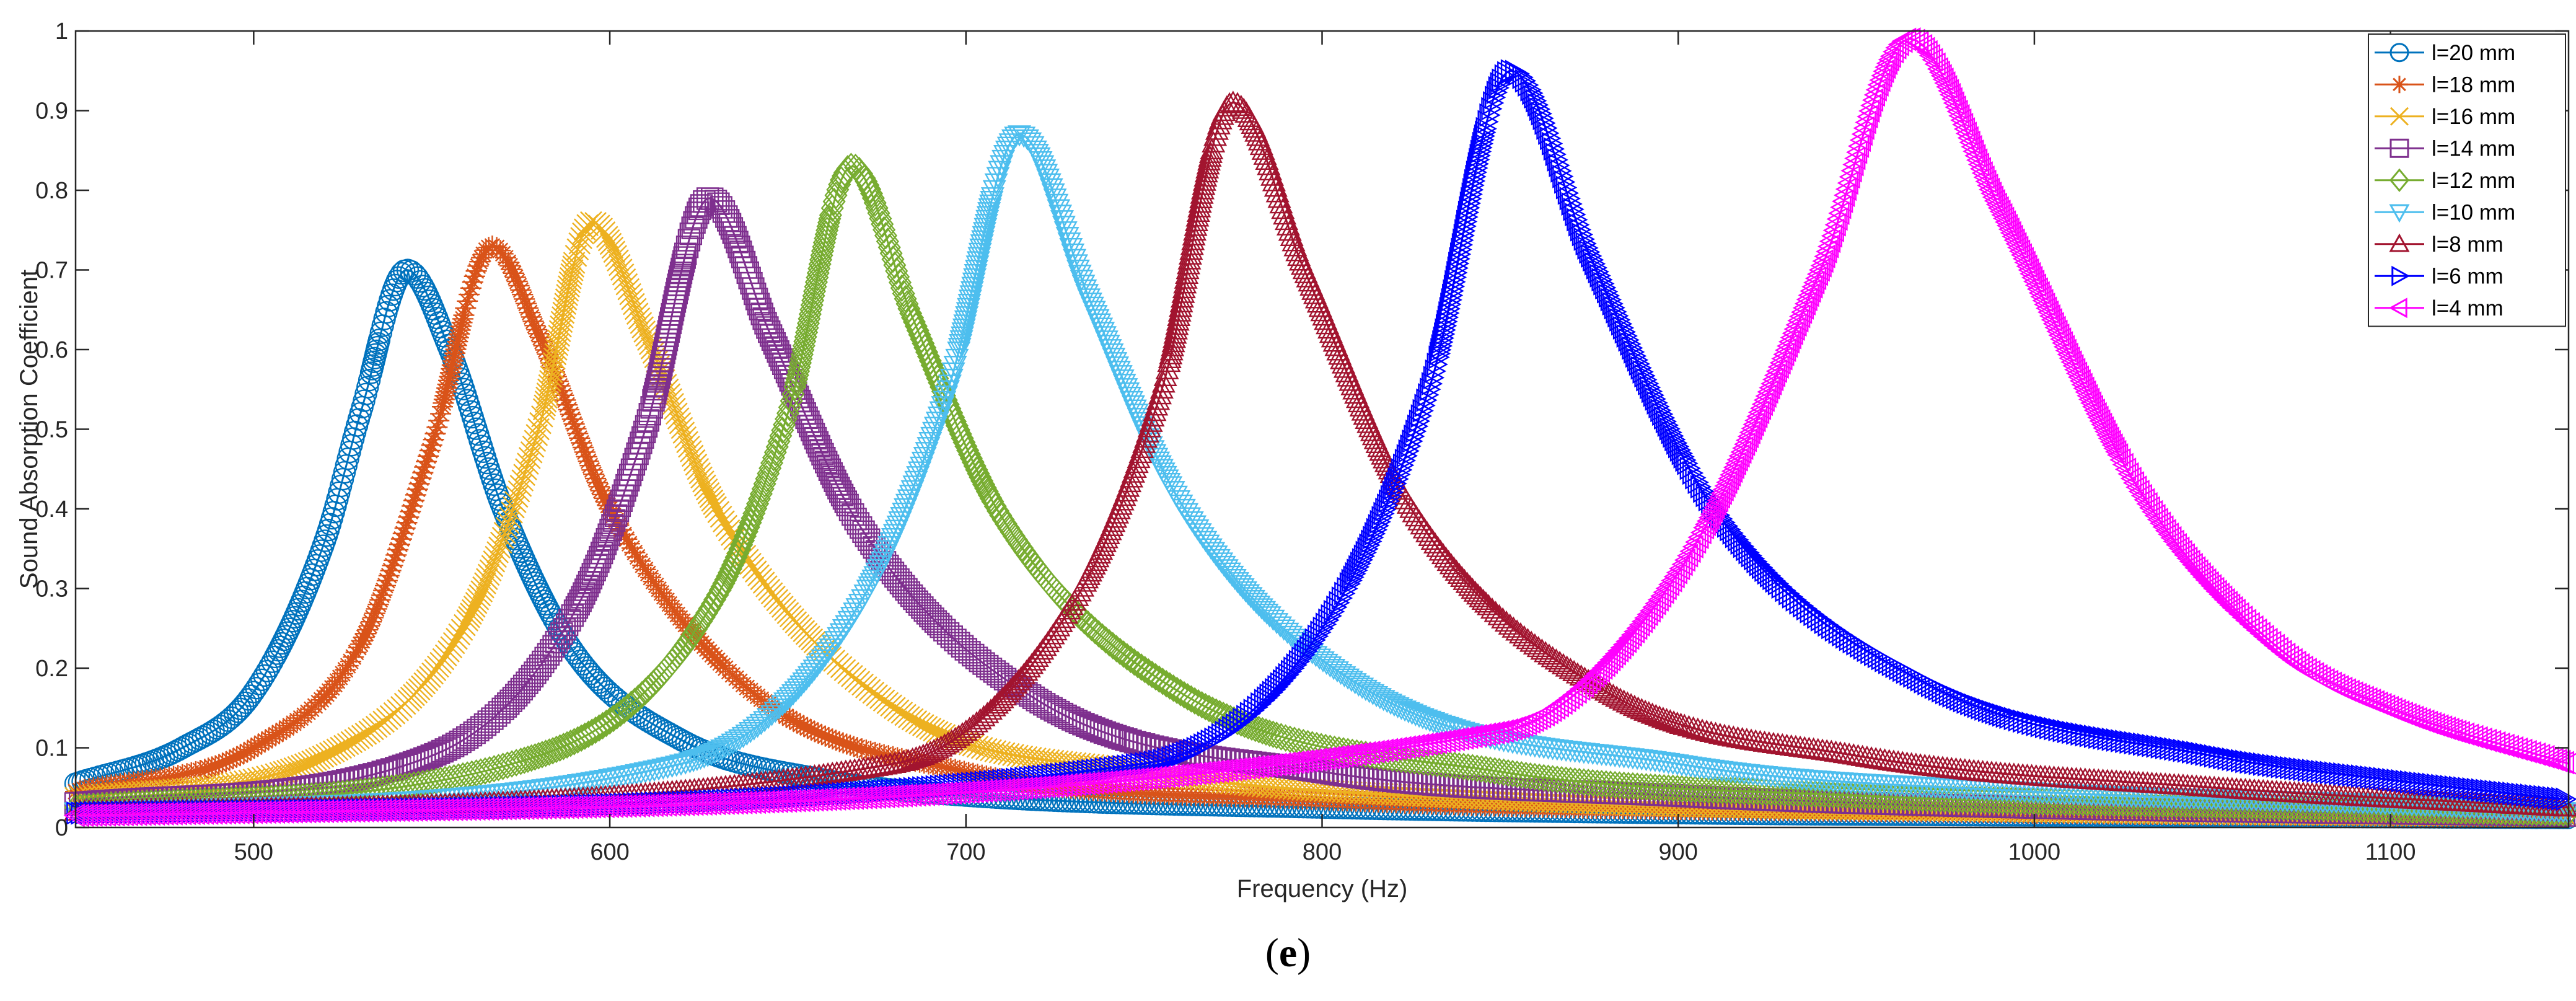 This screenshot has height=1001, width=2576. What do you see at coordinates (52, 271) in the screenshot?
I see `y-tick-label: 0.7` at bounding box center [52, 271].